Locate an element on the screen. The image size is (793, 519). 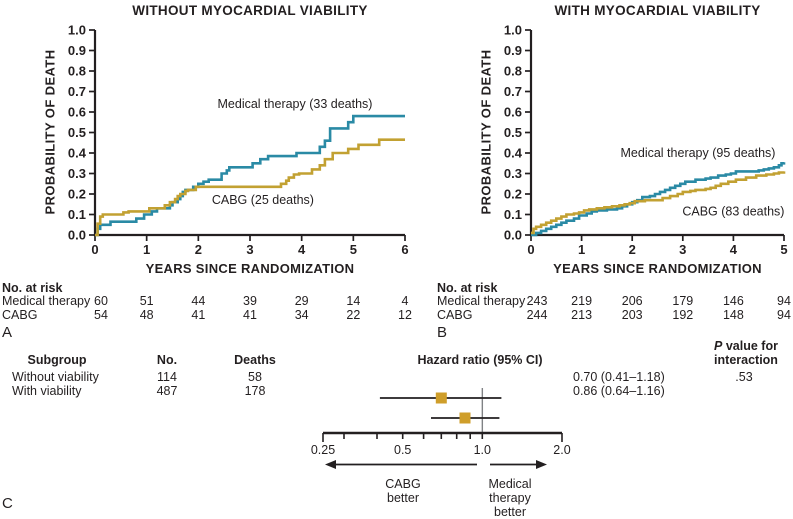
panel-b-letter: B is located at coordinates (442, 332).